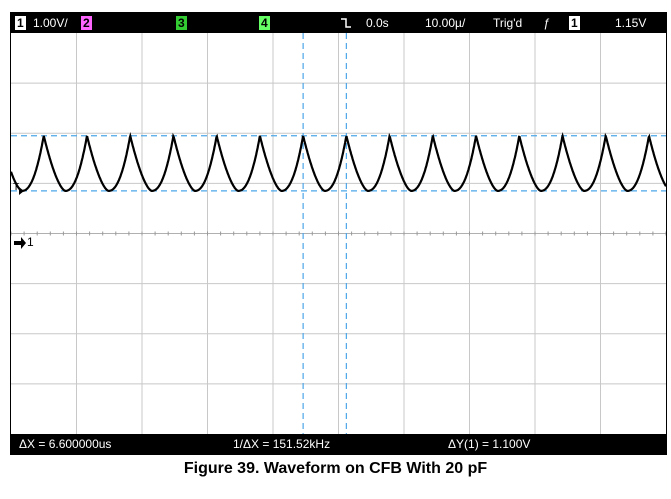  What do you see at coordinates (508, 23) in the screenshot?
I see `trigger-status: Trig'd` at bounding box center [508, 23].